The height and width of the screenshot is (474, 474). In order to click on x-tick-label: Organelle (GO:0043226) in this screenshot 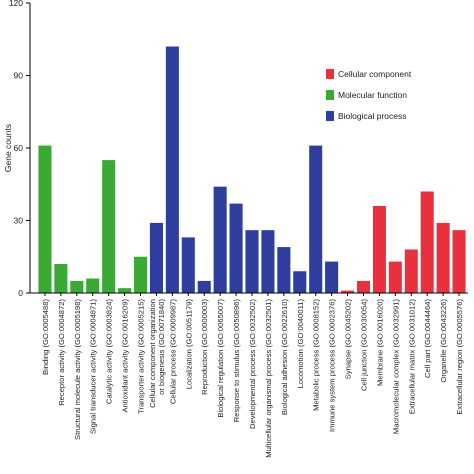, I will do `click(443, 341)`.